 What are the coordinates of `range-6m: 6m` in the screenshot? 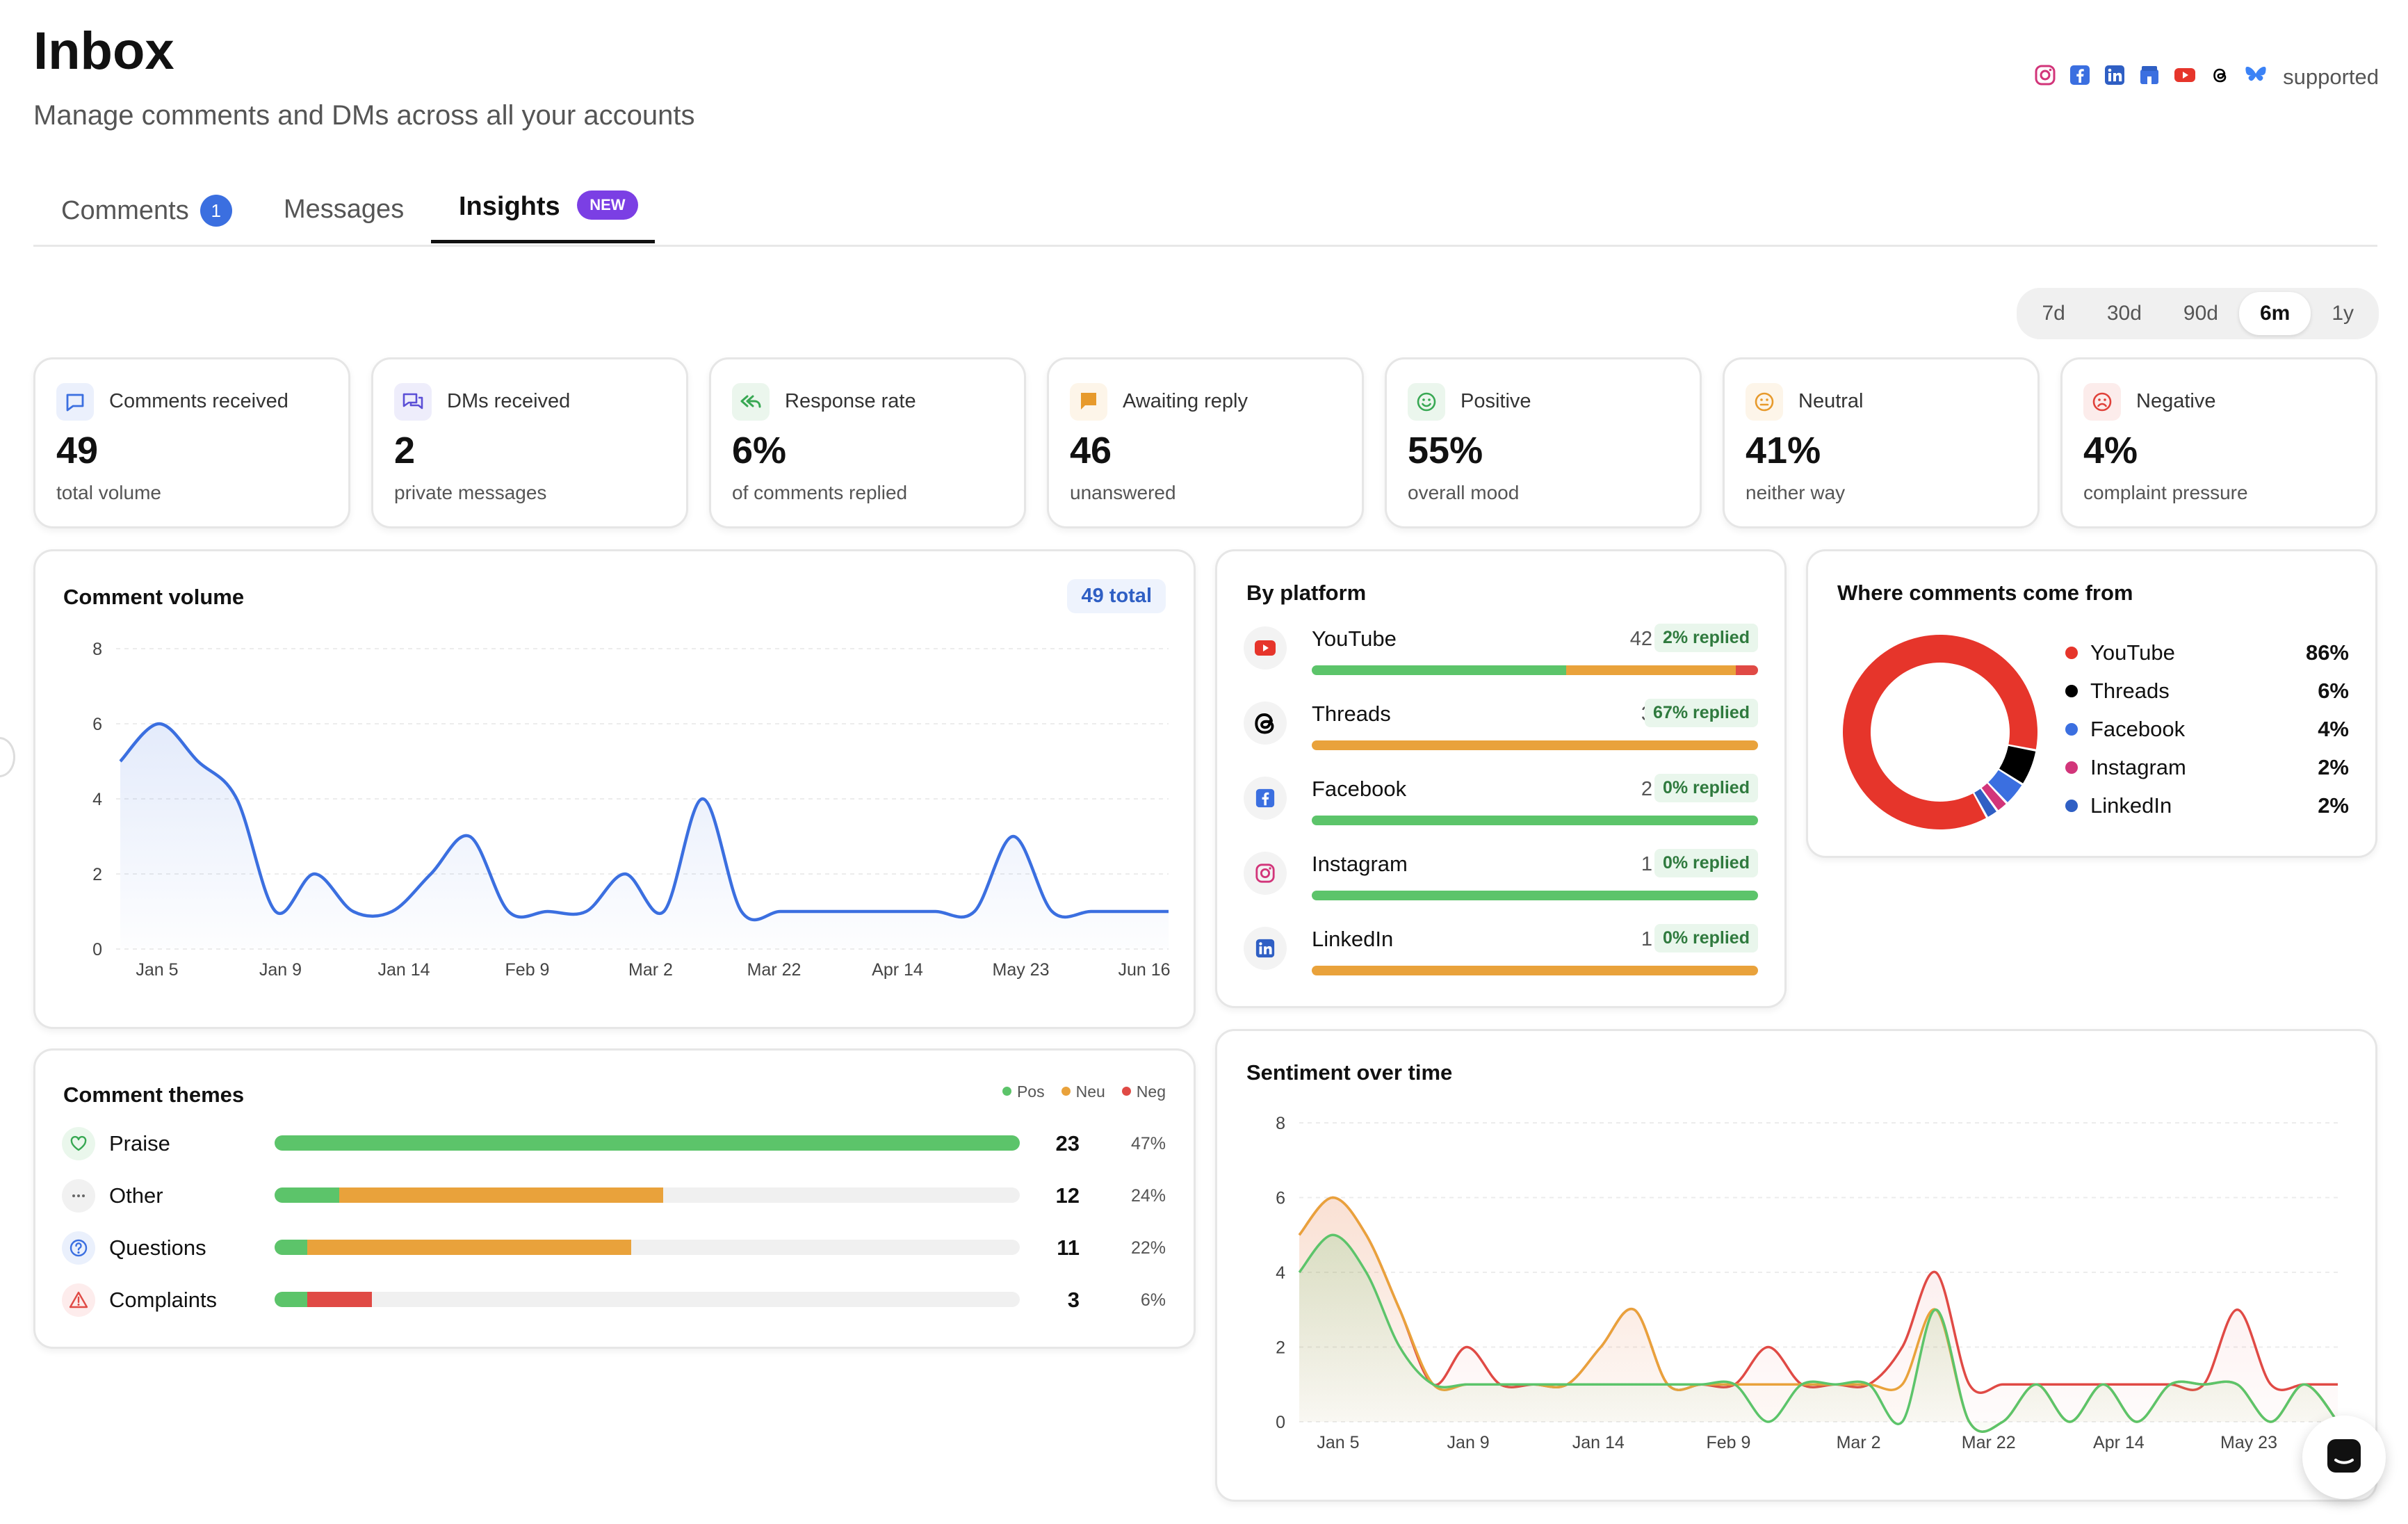 It's located at (2274, 313).